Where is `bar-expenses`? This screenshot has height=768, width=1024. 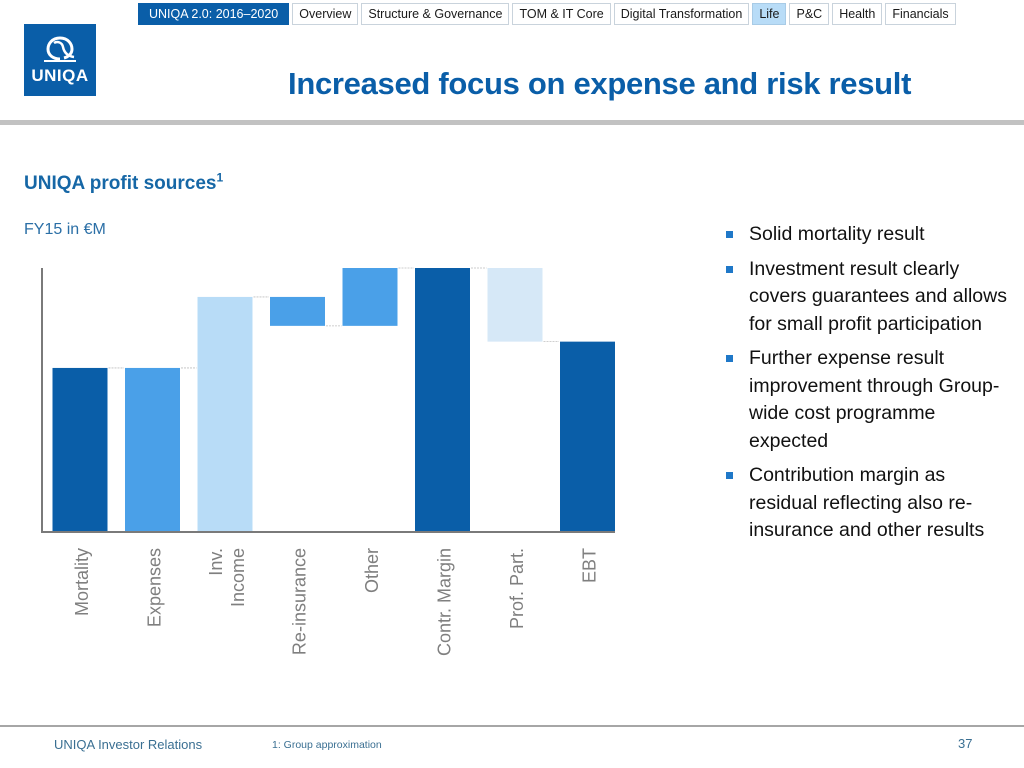 bar-expenses is located at coordinates (152, 449).